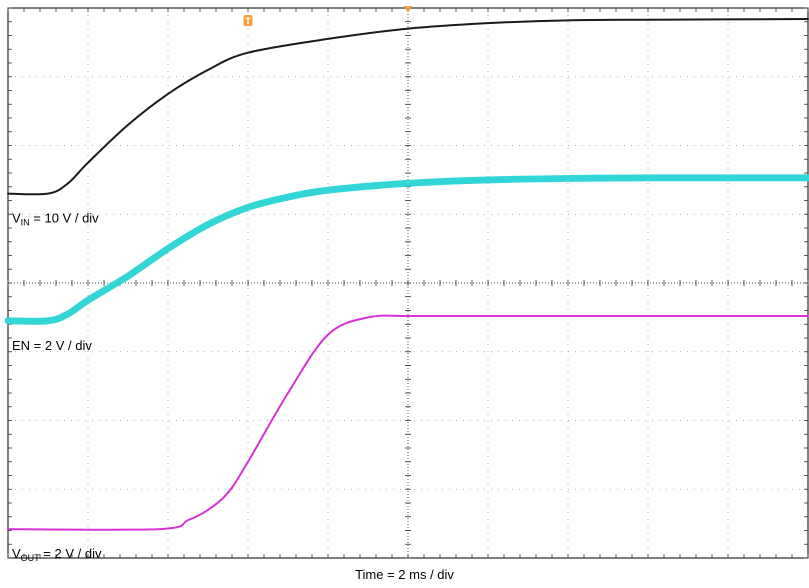 This screenshot has height=588, width=809. What do you see at coordinates (52, 345) in the screenshot?
I see `en-scale-label: EN = 2 V / div` at bounding box center [52, 345].